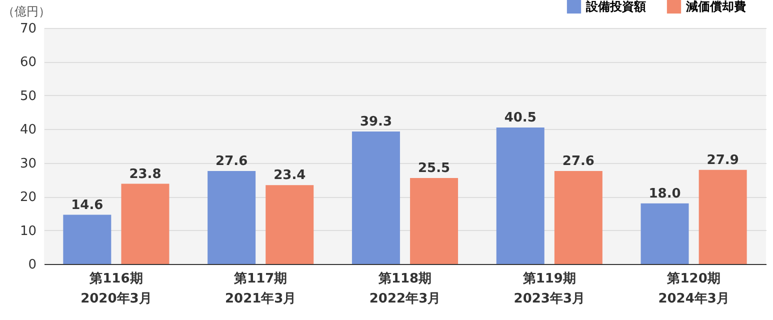  Describe the element at coordinates (722, 160) in the screenshot. I see `data-label: 27.9` at that location.